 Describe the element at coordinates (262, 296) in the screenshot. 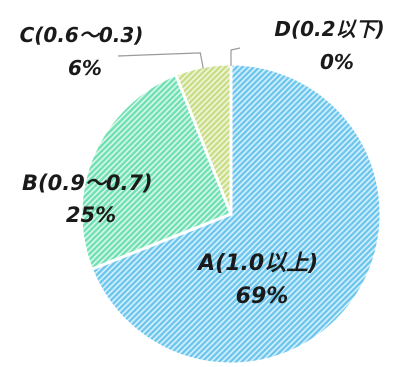

I see `slice-label-a-value: 69%` at that location.